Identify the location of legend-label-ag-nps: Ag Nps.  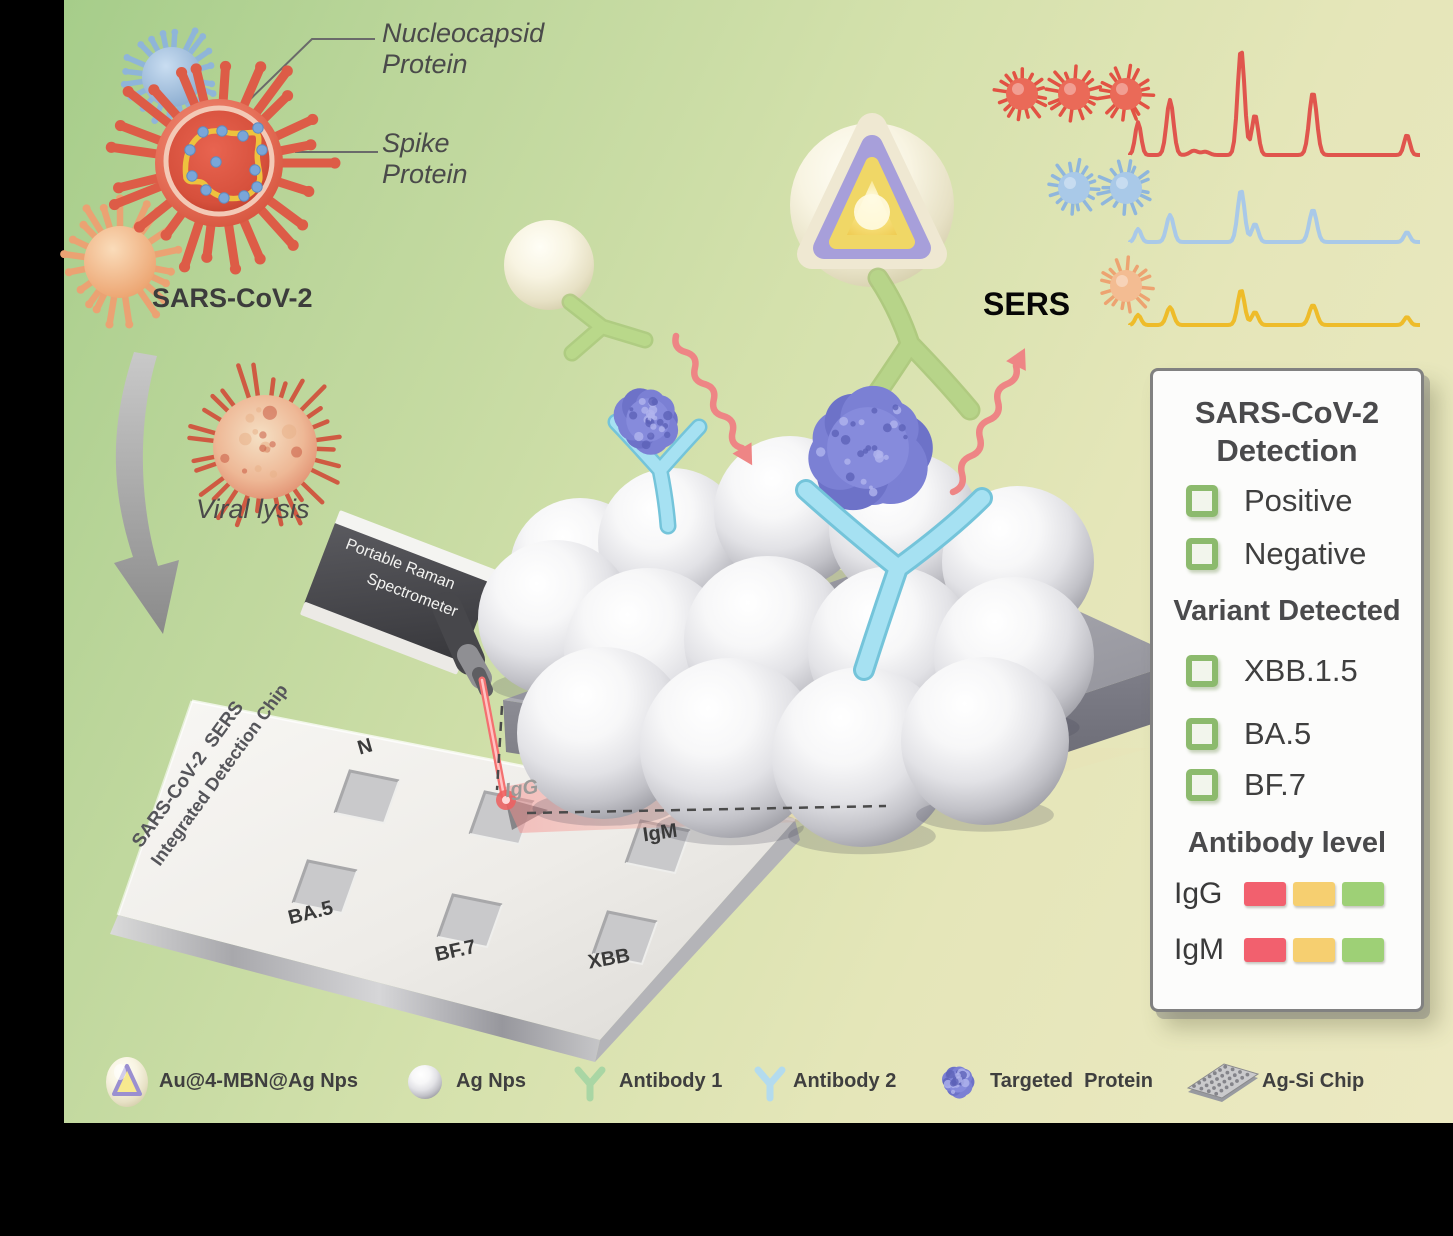
(491, 1081).